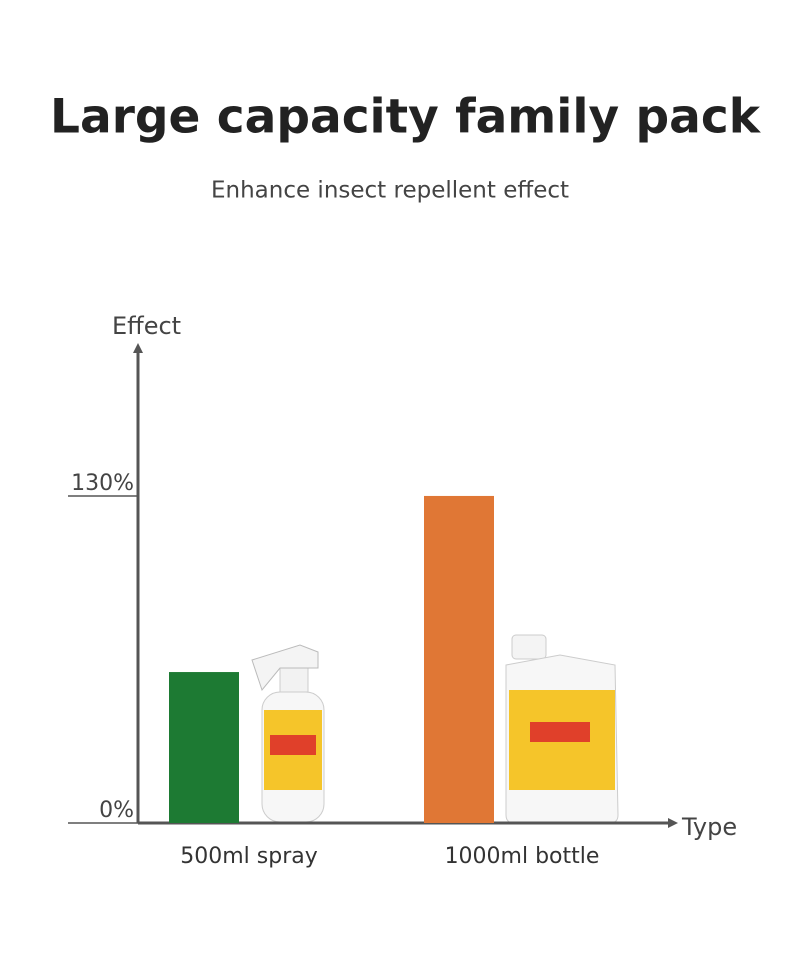 This screenshot has width=790, height=966. Describe the element at coordinates (522, 856) in the screenshot. I see `x-tick-label: 1000ml bottle` at that location.